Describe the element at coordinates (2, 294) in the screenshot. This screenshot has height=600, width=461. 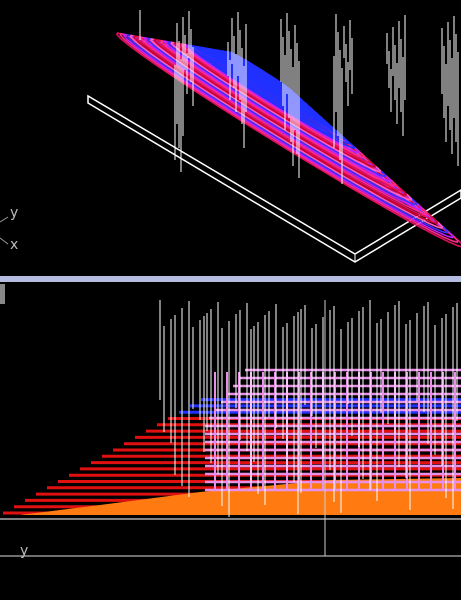
I see `tab` at that location.